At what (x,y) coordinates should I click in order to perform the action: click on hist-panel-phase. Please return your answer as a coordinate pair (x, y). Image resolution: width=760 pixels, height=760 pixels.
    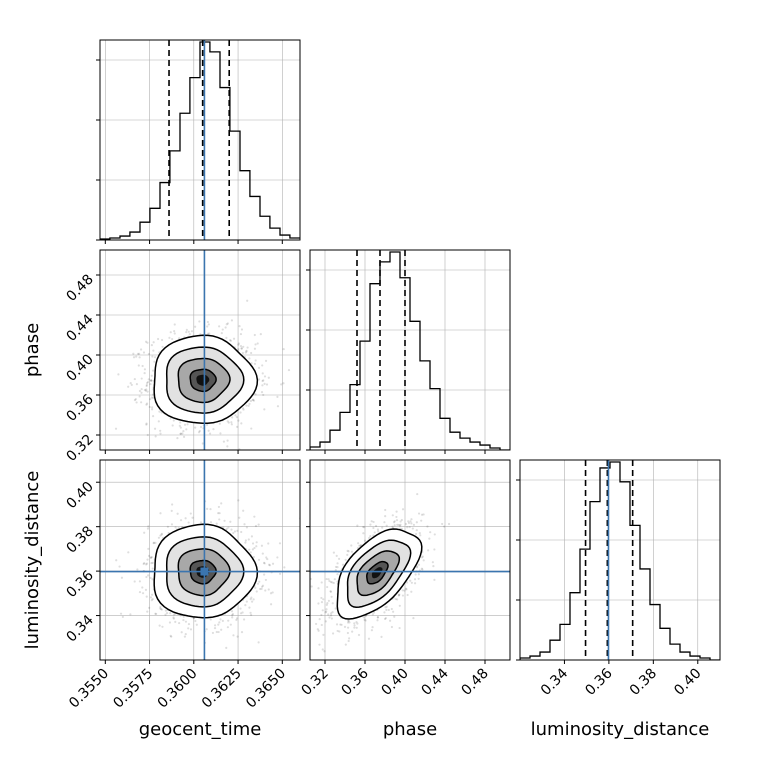
    Looking at the image, I should click on (408, 351).